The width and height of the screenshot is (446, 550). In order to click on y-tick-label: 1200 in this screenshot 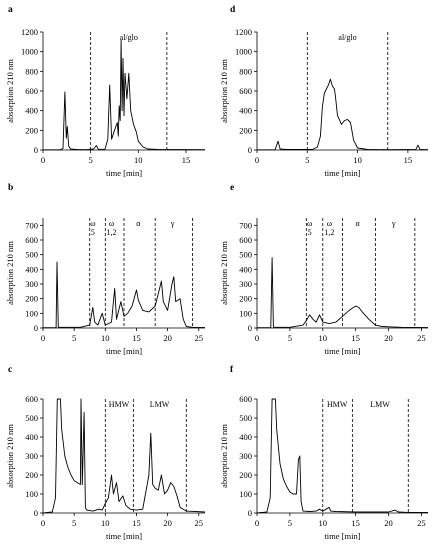, I will do `click(243, 32)`.